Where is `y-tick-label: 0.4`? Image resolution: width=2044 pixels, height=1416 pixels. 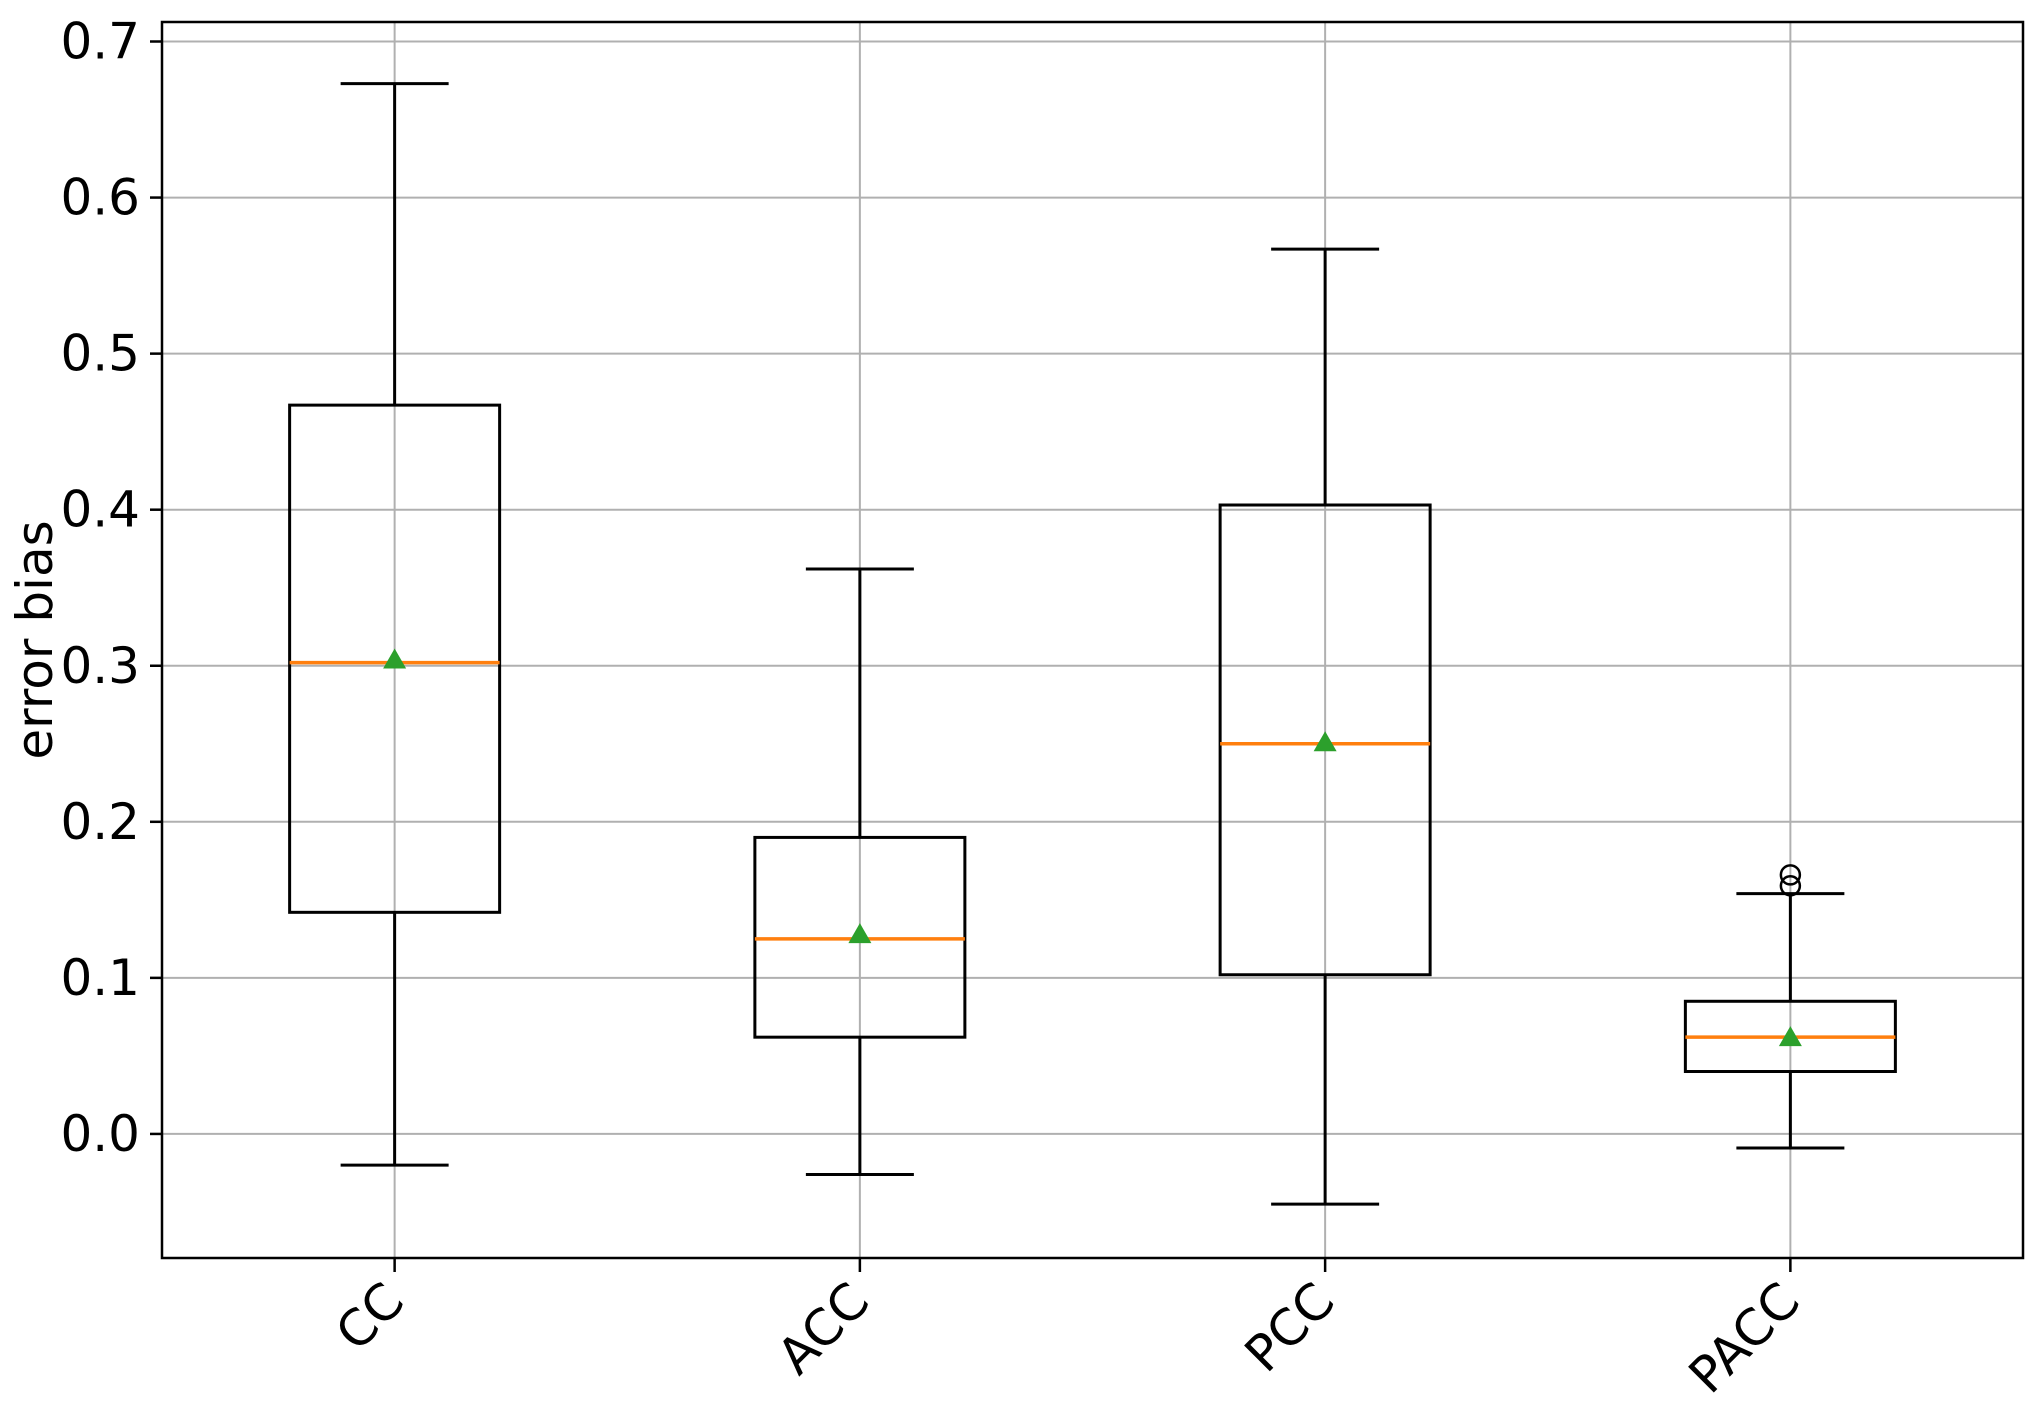 y-tick-label: 0.4 is located at coordinates (100, 510).